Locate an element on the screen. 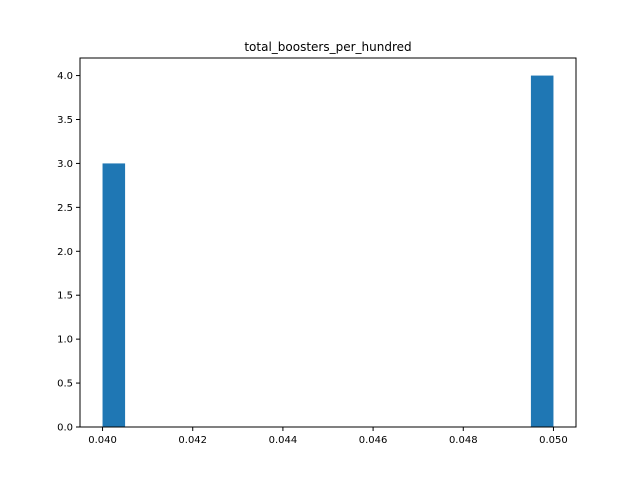  x-tick-label: 0.044 is located at coordinates (283, 440).